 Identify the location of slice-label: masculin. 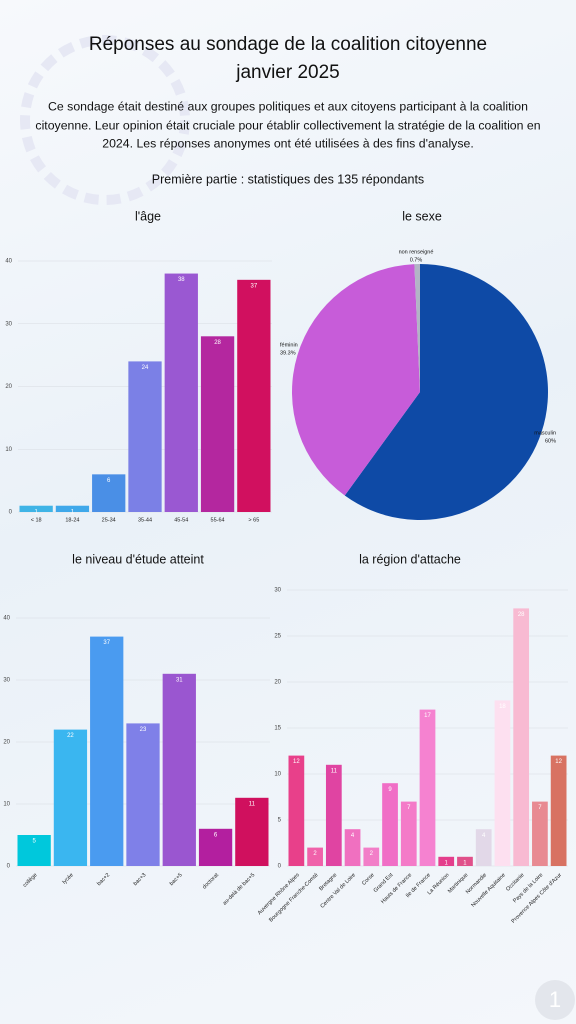
(545, 433).